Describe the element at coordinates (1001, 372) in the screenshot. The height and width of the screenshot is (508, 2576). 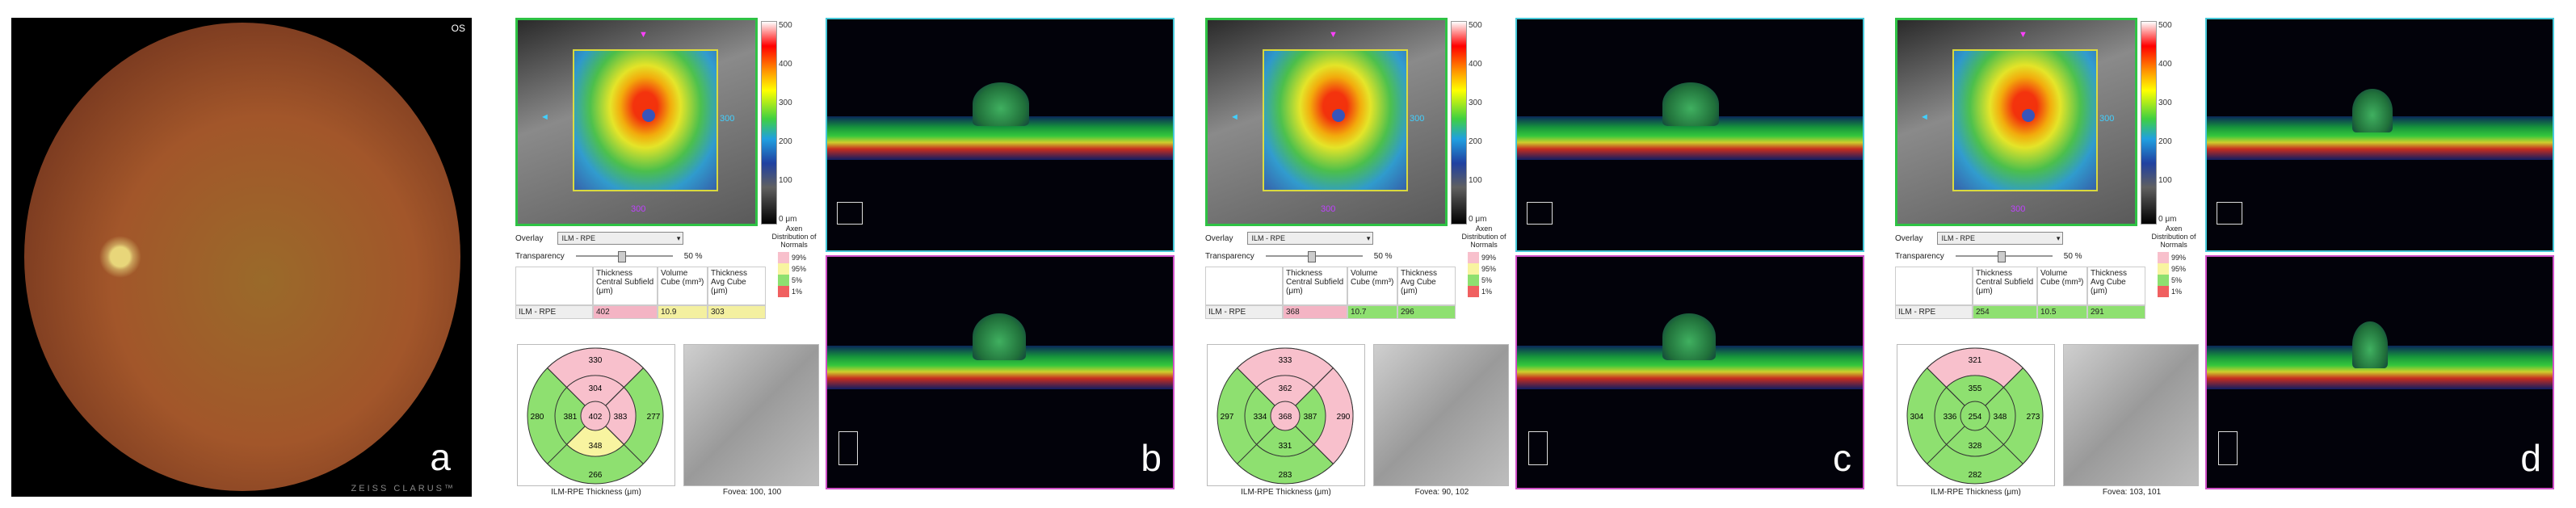
I see `bscan-vertical: b` at that location.